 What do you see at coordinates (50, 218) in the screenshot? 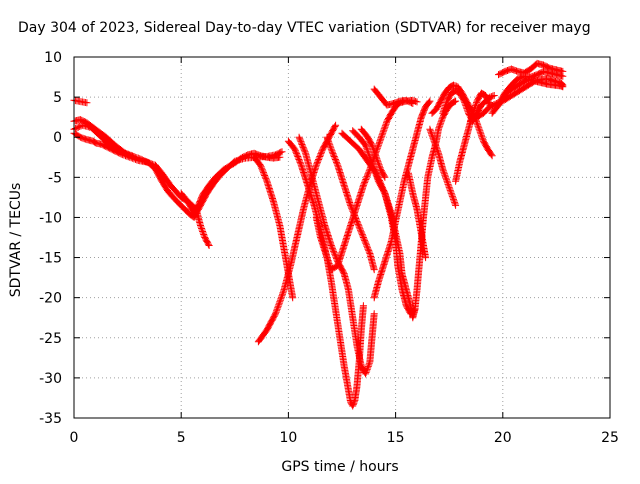
I see `y-tick-label: -10` at bounding box center [50, 218].